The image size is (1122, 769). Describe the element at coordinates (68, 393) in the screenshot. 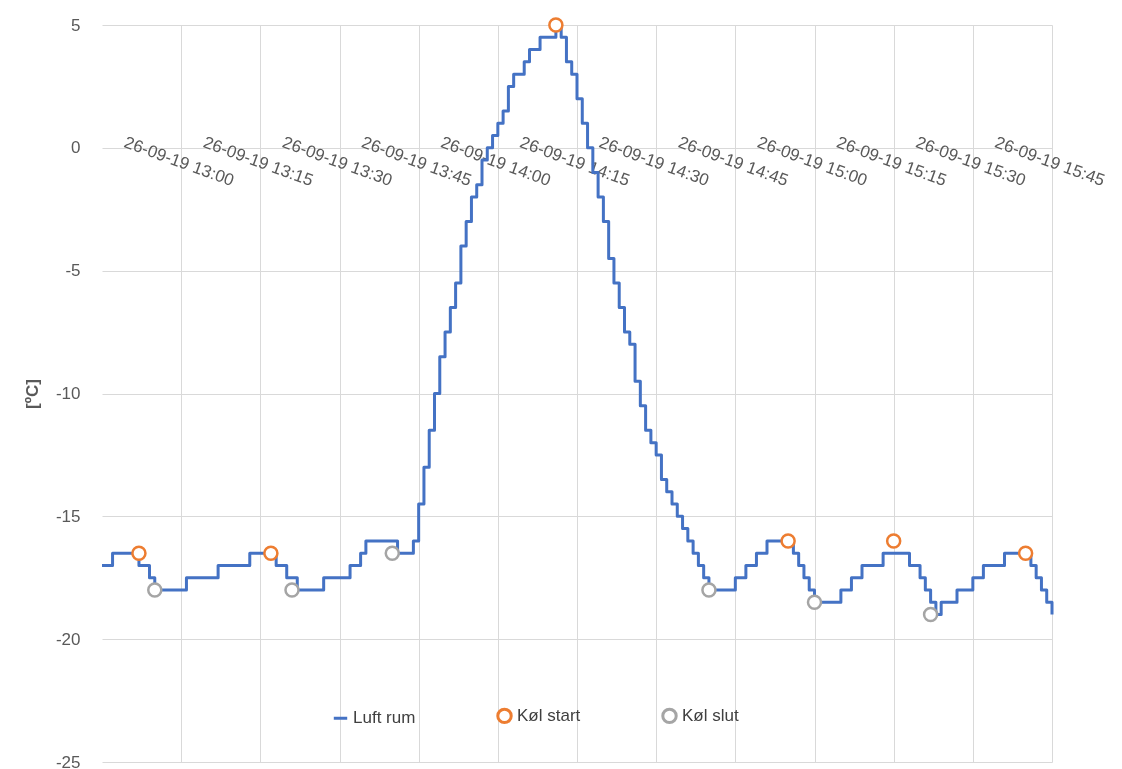

I see `y-tick-label: -10` at that location.